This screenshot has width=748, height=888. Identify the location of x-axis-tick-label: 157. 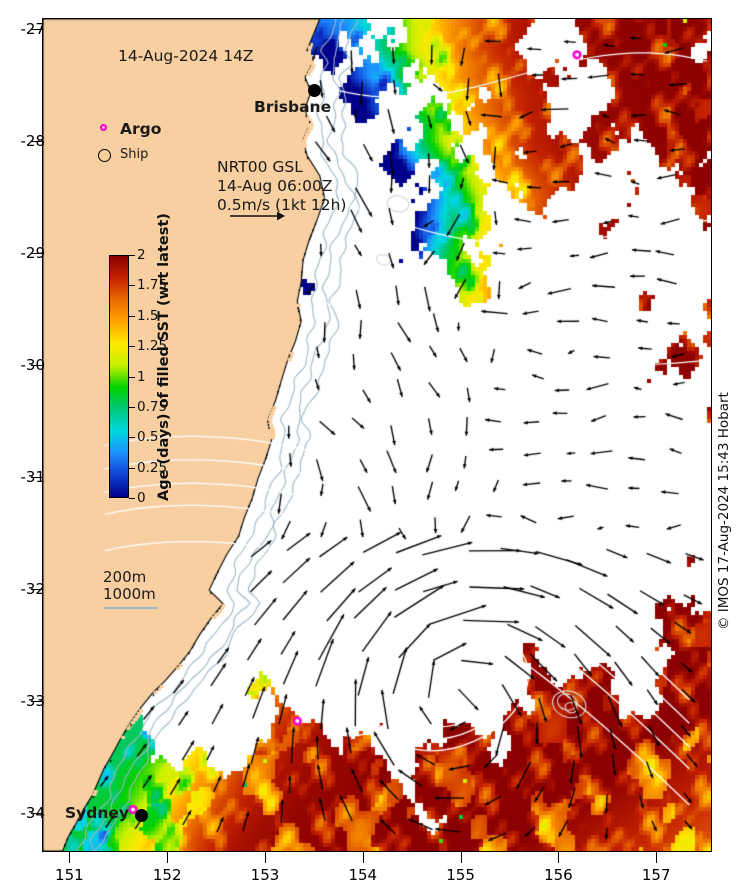
(656, 875).